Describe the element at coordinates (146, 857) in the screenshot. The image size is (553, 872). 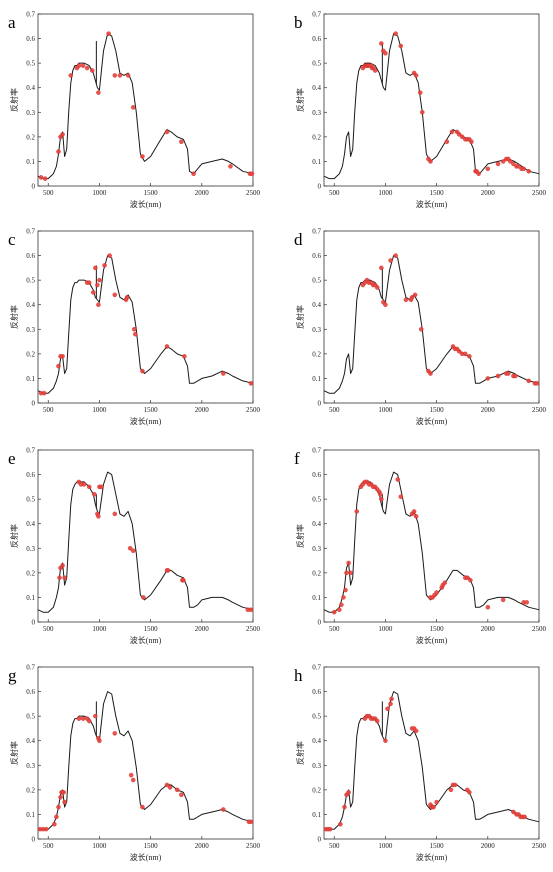
I see `x-axis-title: 波长(nm)` at that location.